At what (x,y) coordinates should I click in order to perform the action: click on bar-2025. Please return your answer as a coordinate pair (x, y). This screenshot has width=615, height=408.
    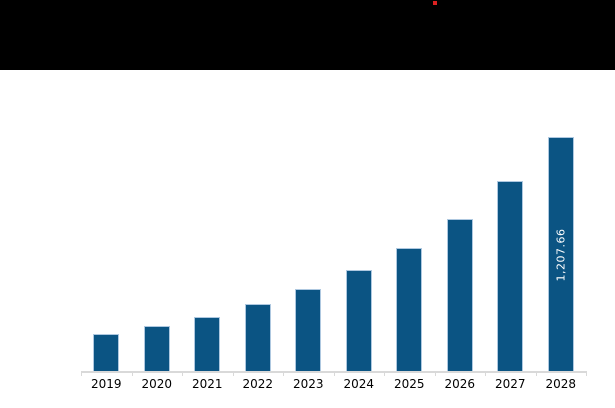
    Looking at the image, I should click on (409, 309).